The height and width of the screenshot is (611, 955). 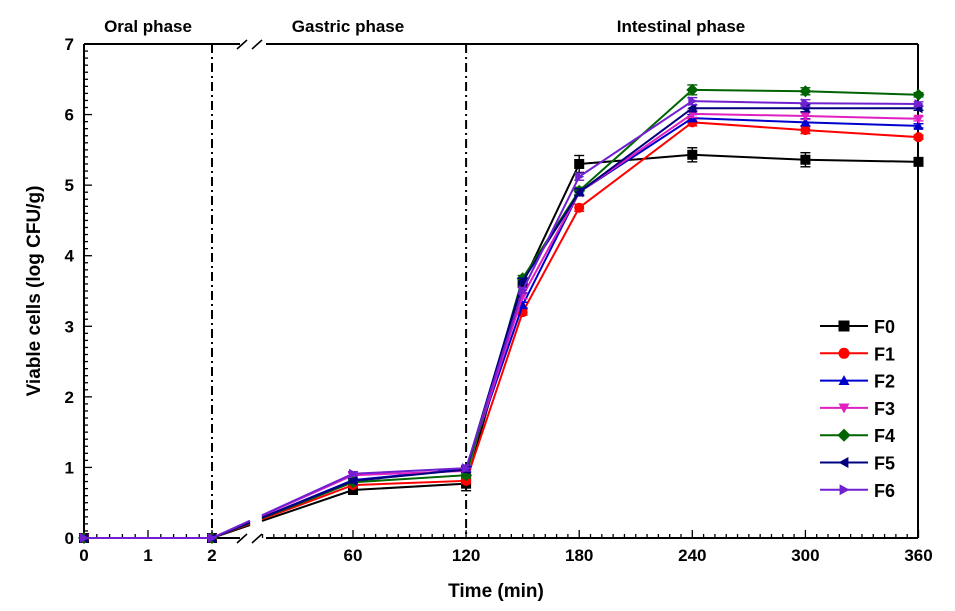 I want to click on legend-item-f0: F0, so click(x=857, y=327).